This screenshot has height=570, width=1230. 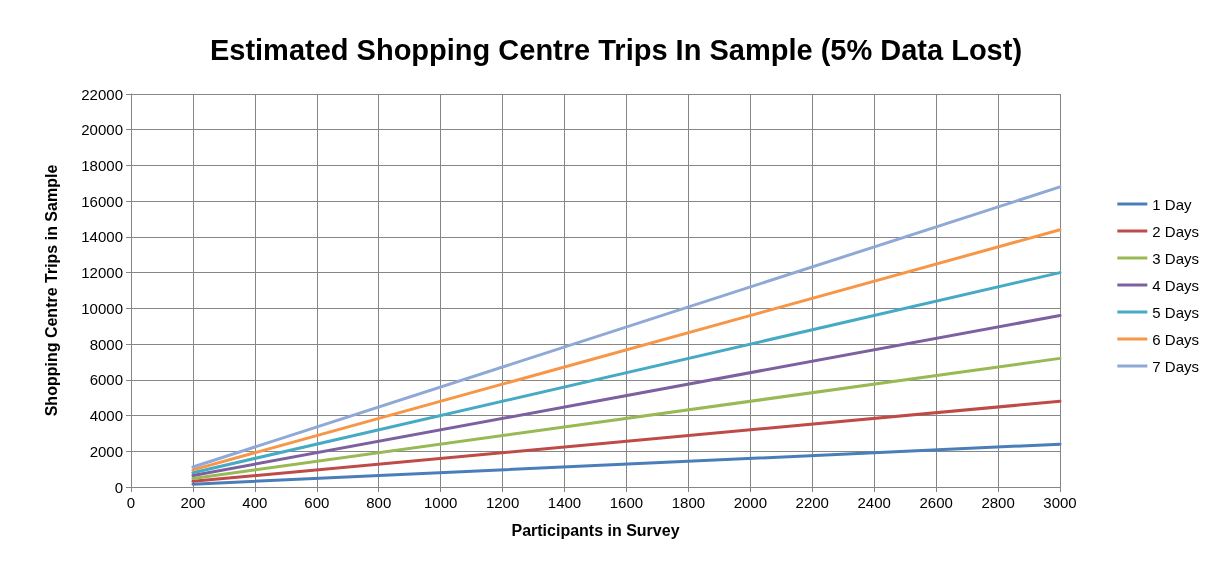 I want to click on y-tick-label: 0, so click(x=118, y=487).